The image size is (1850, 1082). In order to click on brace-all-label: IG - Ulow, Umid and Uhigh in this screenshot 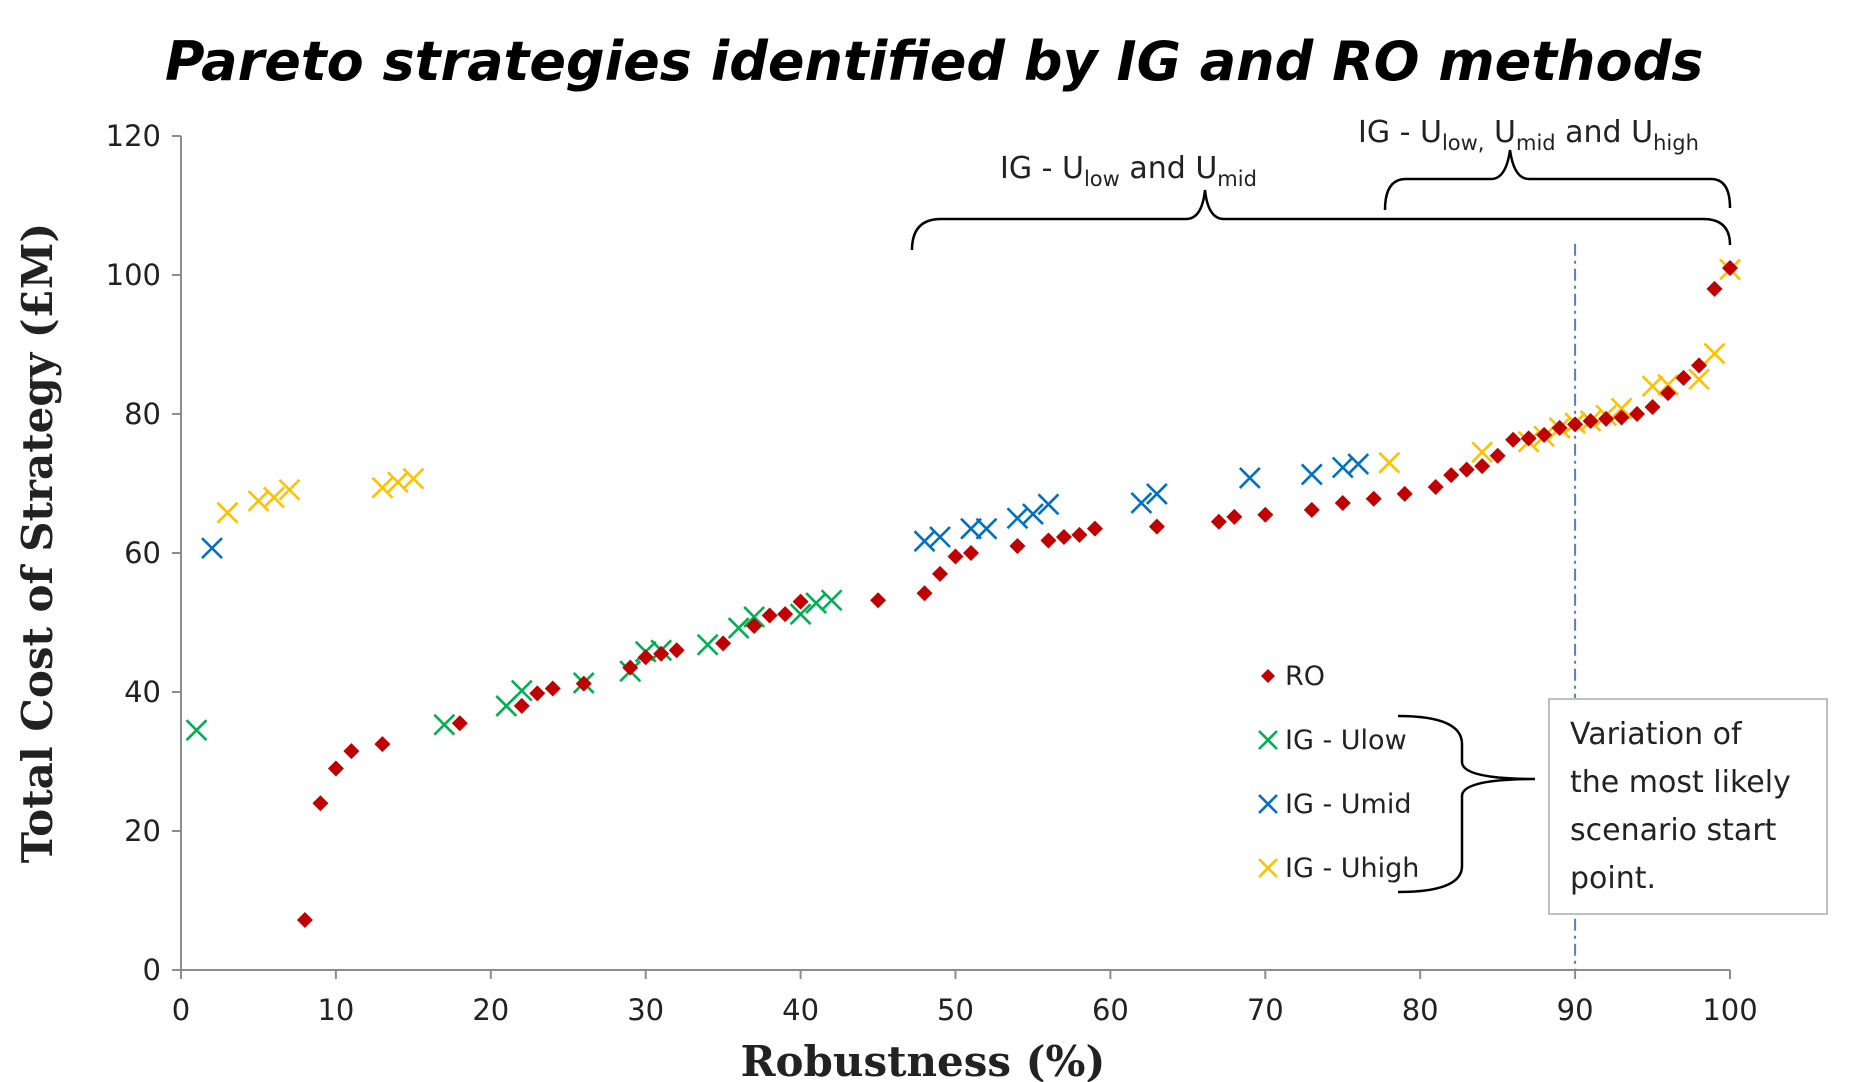, I will do `click(1528, 135)`.